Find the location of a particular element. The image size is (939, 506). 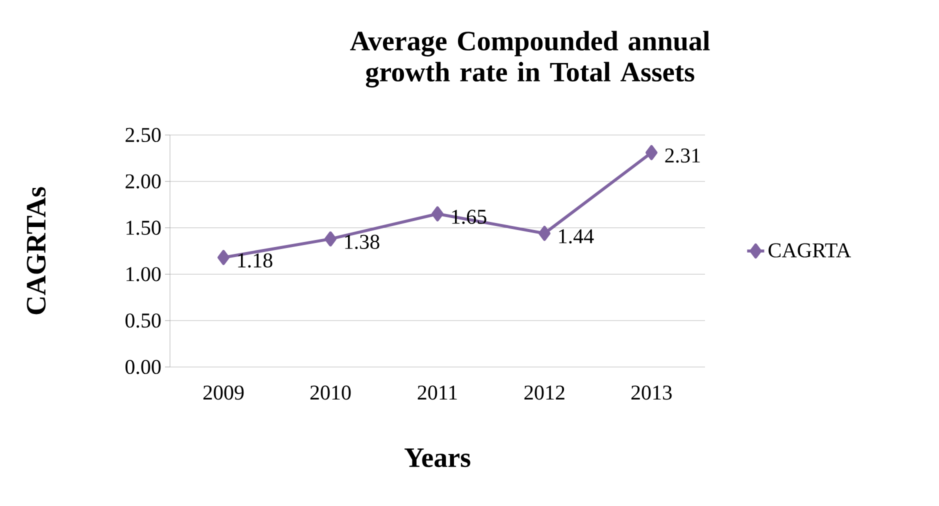

data-label: 2.31 is located at coordinates (682, 155).